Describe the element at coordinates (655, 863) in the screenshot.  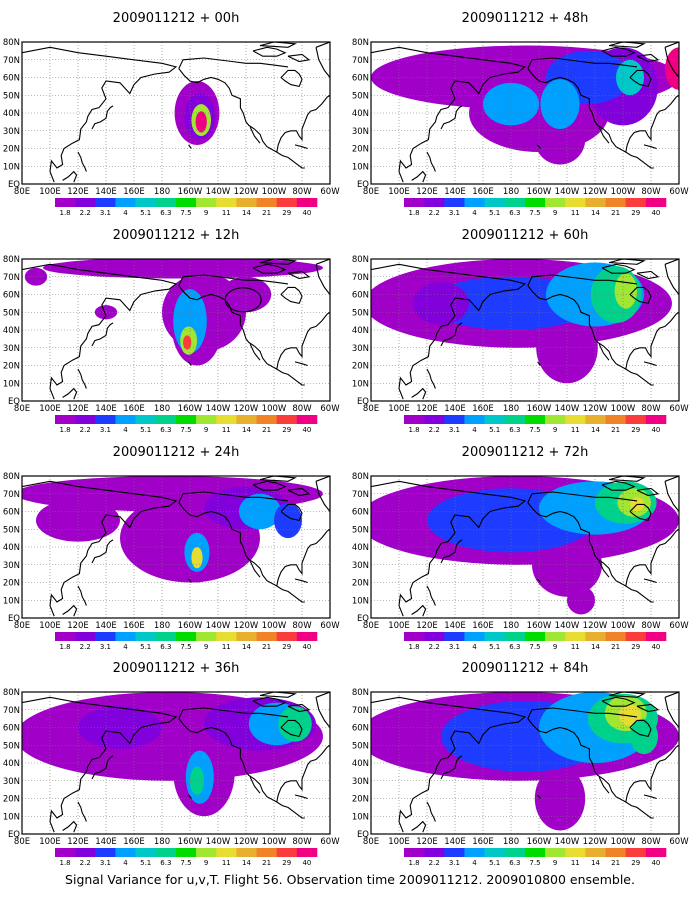
I see `colorbar-label: 40` at that location.